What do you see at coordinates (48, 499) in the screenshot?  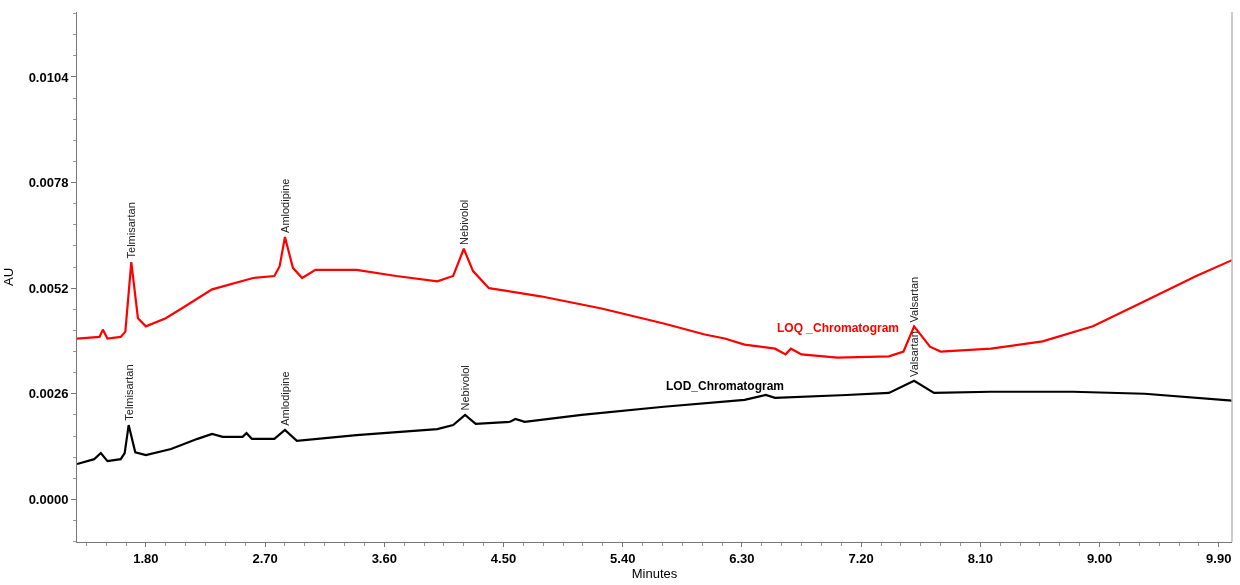 I see `y-tick-label: 0.0000` at bounding box center [48, 499].